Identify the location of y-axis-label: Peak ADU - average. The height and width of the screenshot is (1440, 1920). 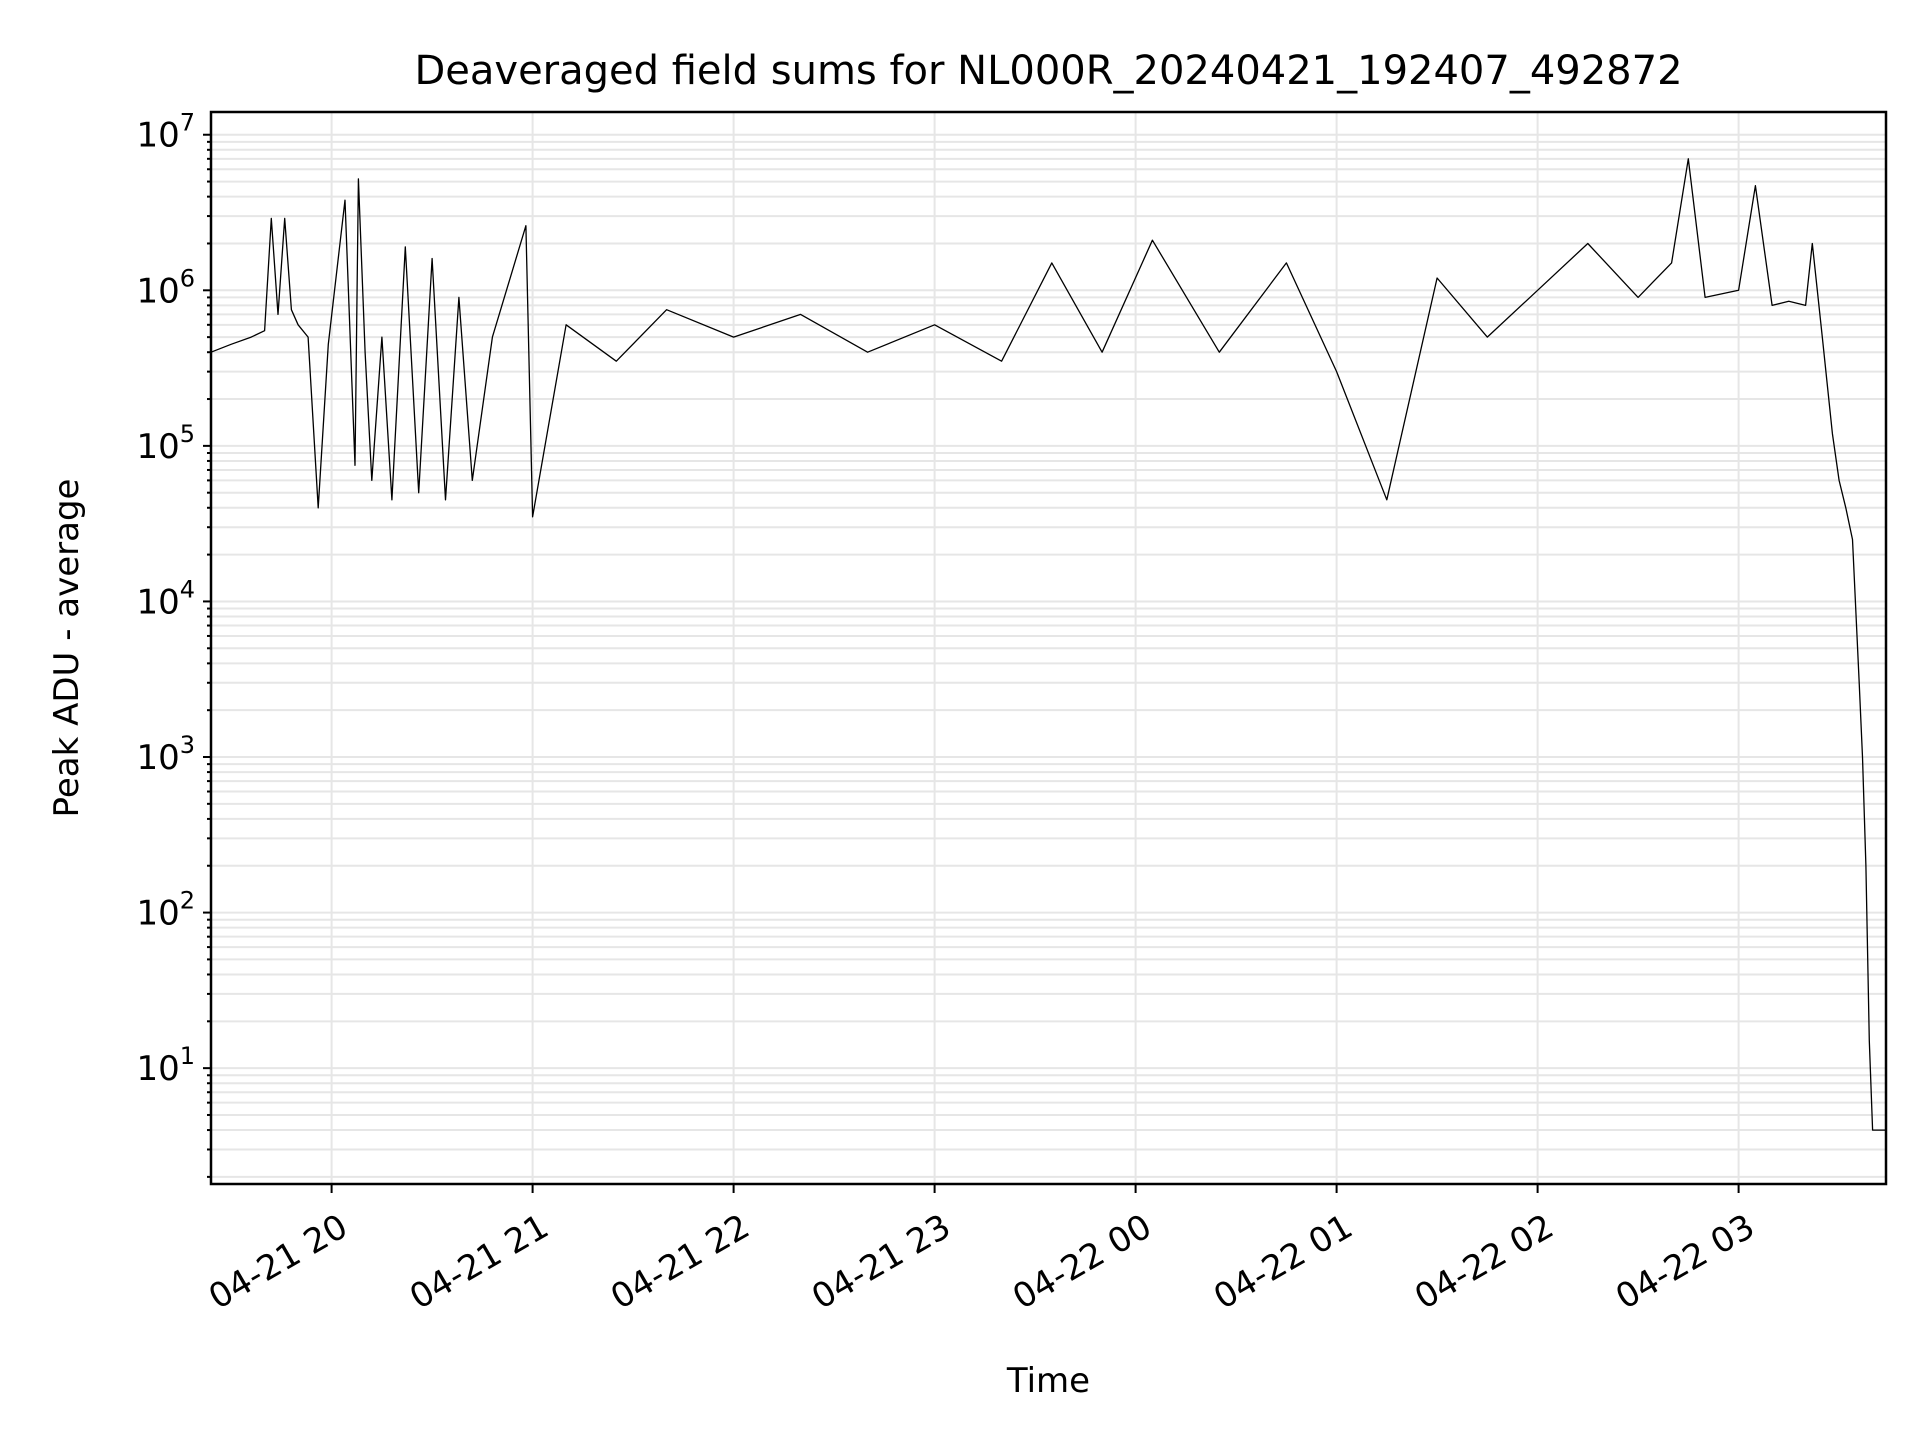
(67, 648).